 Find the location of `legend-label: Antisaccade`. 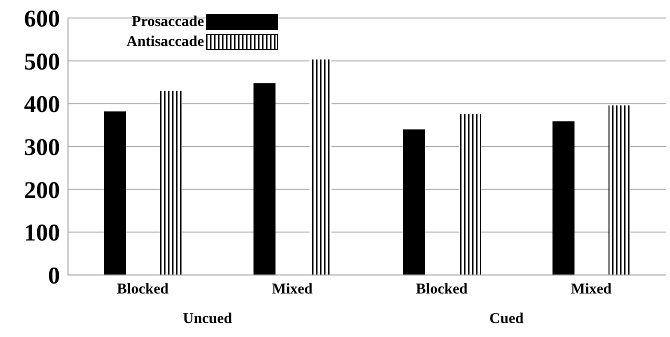

legend-label: Antisaccade is located at coordinates (165, 42).